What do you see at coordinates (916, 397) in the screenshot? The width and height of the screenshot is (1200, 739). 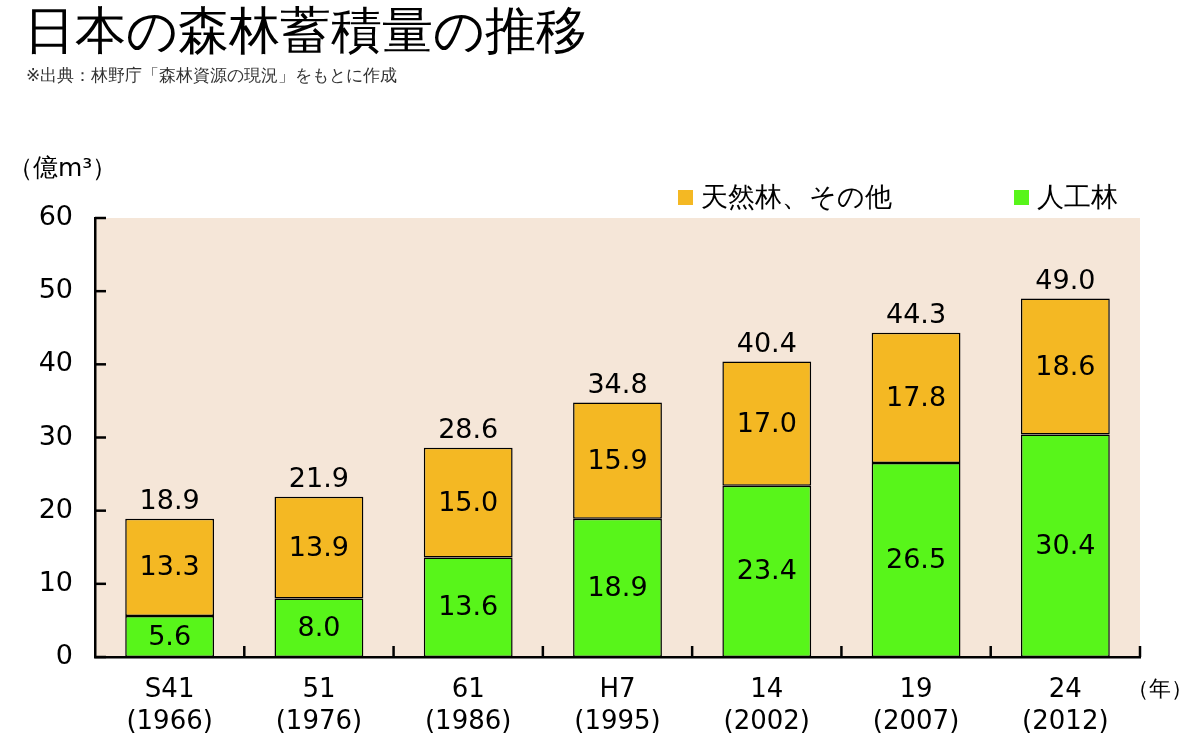 I see `data-label: 17.8` at bounding box center [916, 397].